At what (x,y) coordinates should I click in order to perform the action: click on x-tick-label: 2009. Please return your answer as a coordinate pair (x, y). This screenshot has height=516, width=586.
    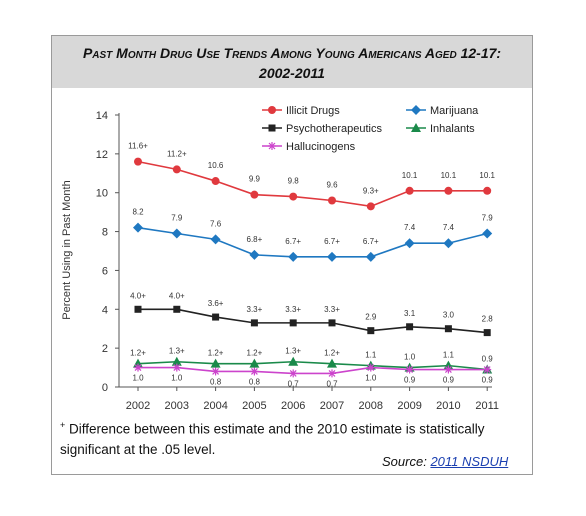
    Looking at the image, I should click on (409, 406).